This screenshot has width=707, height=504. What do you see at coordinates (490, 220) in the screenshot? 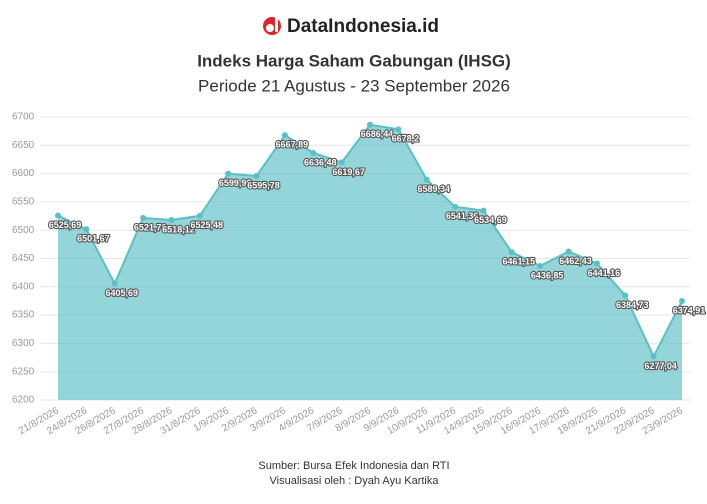
I see `value-label: 6534,69` at bounding box center [490, 220].